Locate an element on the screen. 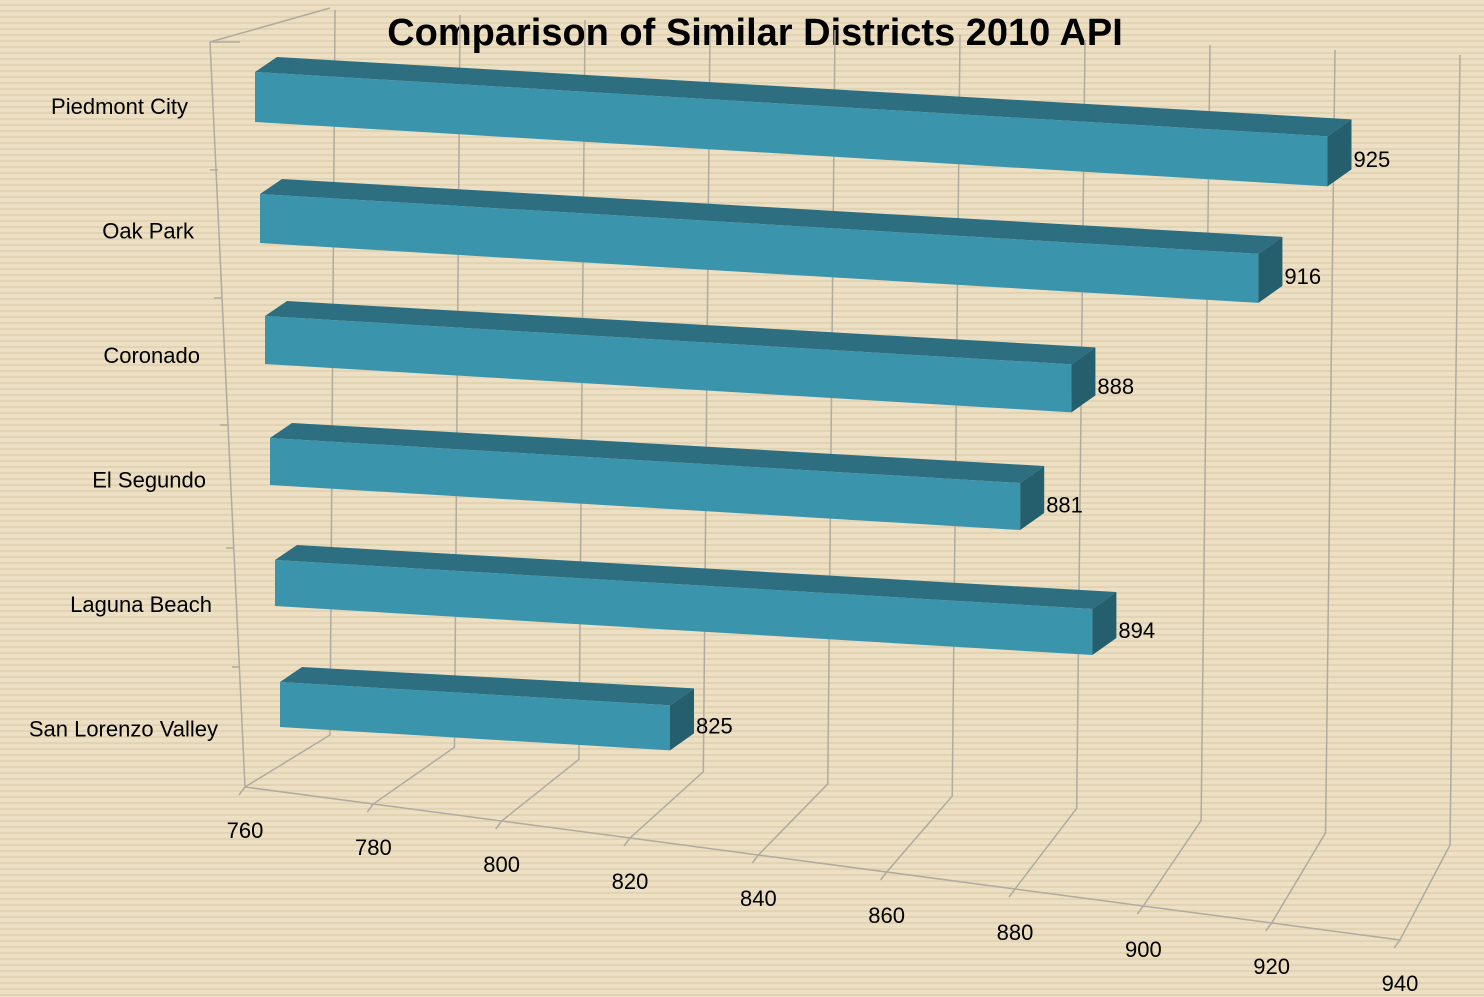 This screenshot has width=1484, height=997. x-tick-label: 920 is located at coordinates (1271, 966).